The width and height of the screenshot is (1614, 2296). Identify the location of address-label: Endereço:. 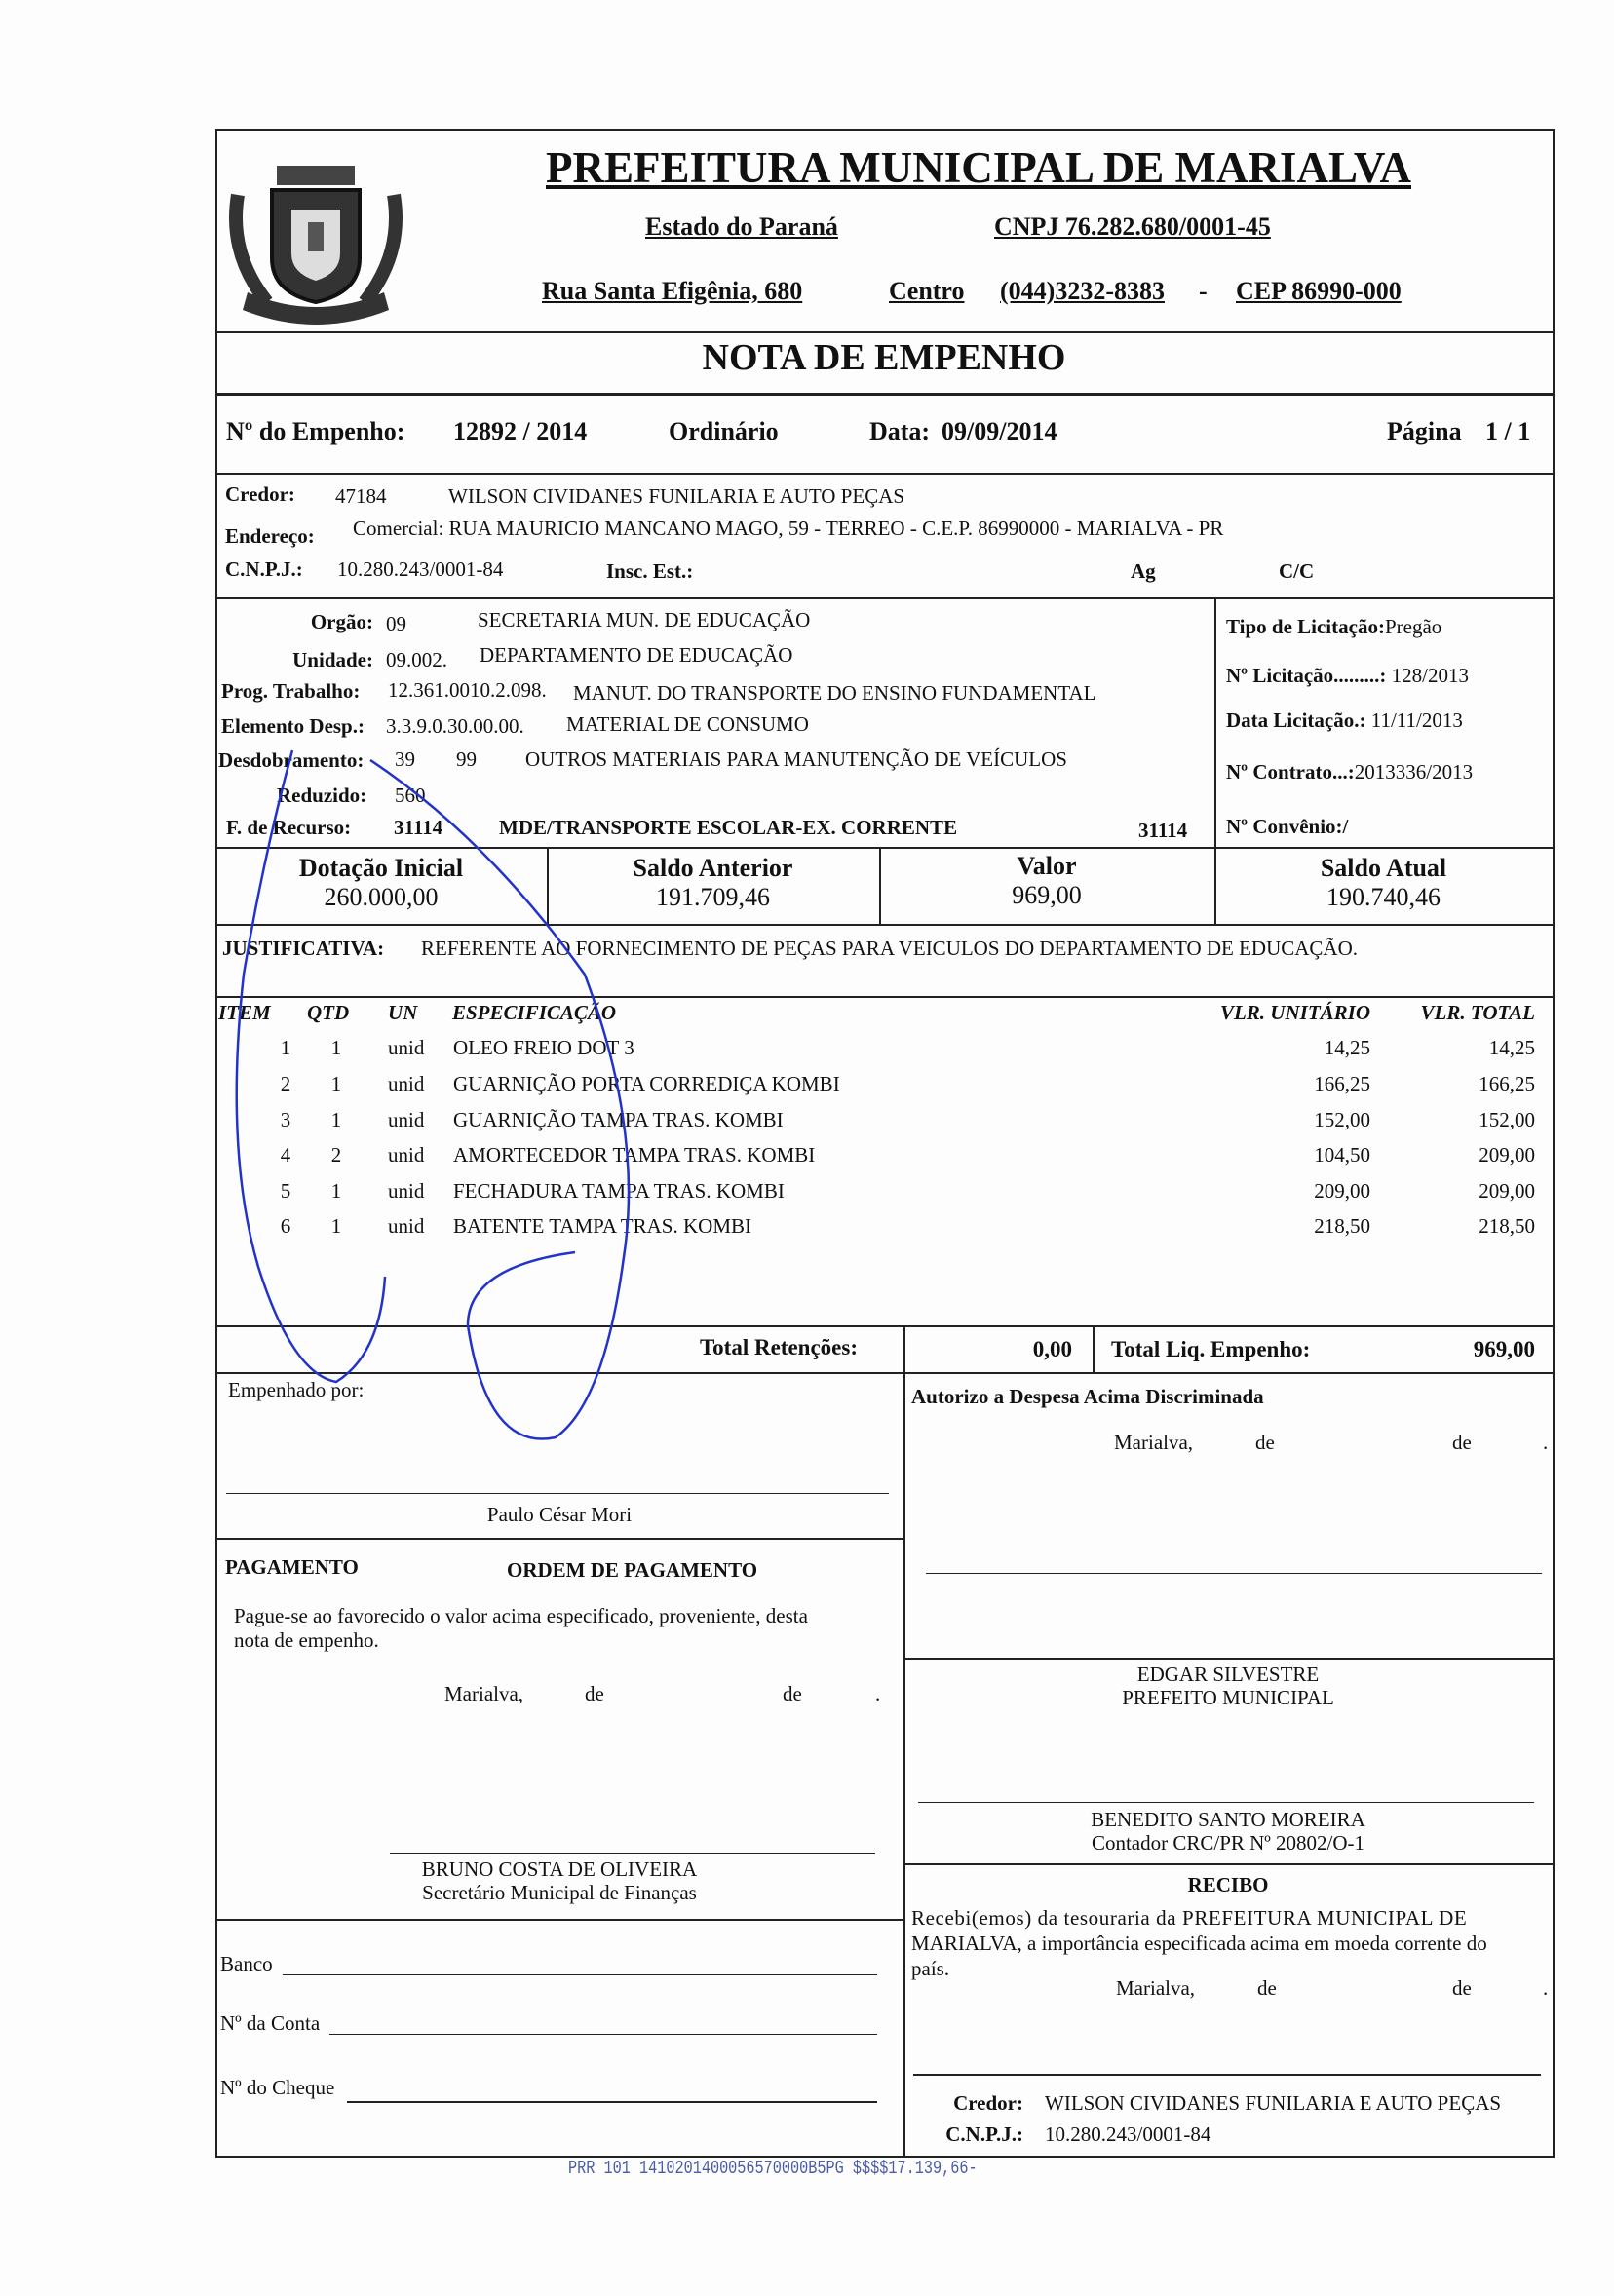
(270, 536).